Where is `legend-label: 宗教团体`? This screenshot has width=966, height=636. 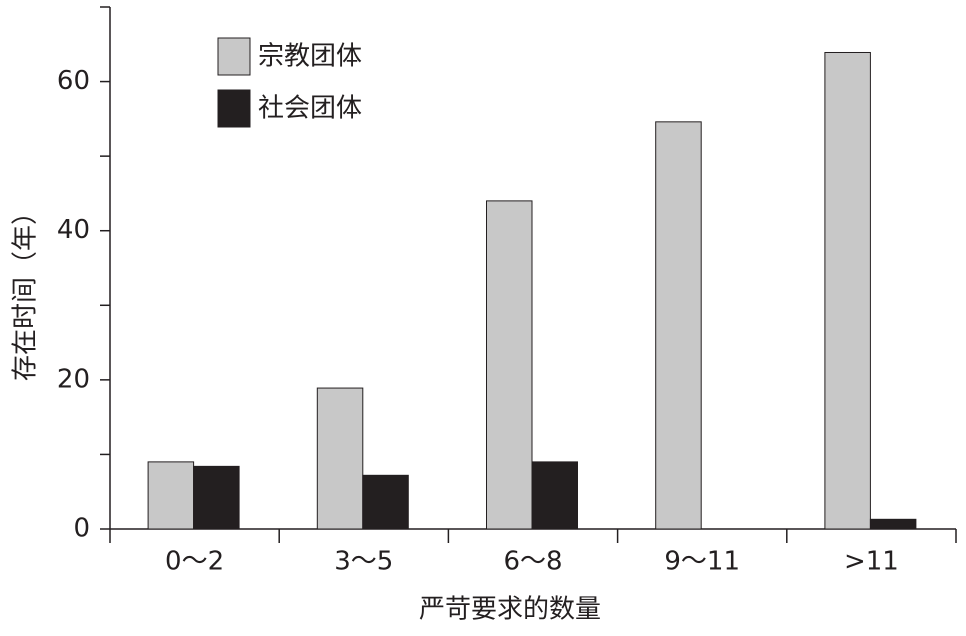 legend-label: 宗教团体 is located at coordinates (310, 57).